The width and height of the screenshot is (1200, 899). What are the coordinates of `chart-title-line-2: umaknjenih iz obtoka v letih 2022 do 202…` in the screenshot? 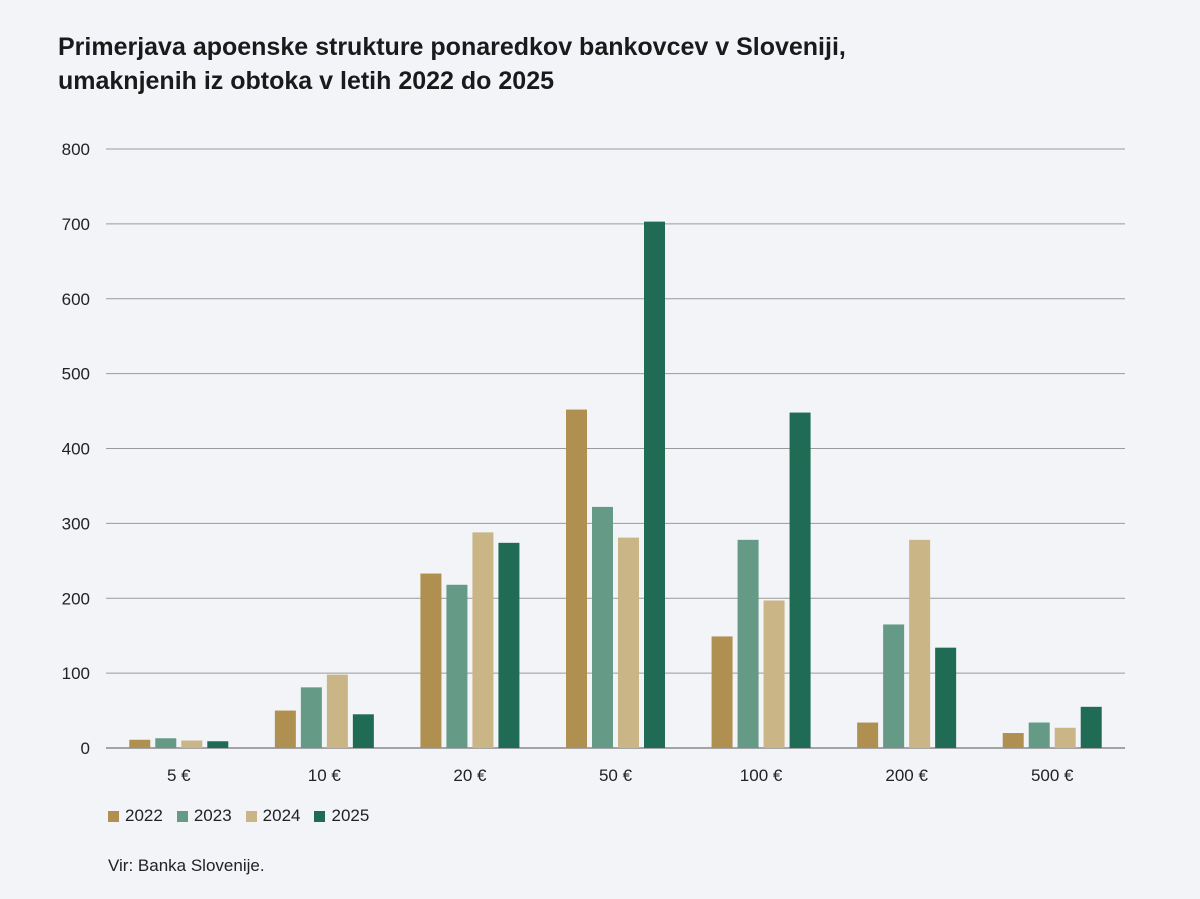 It's located at (306, 81).